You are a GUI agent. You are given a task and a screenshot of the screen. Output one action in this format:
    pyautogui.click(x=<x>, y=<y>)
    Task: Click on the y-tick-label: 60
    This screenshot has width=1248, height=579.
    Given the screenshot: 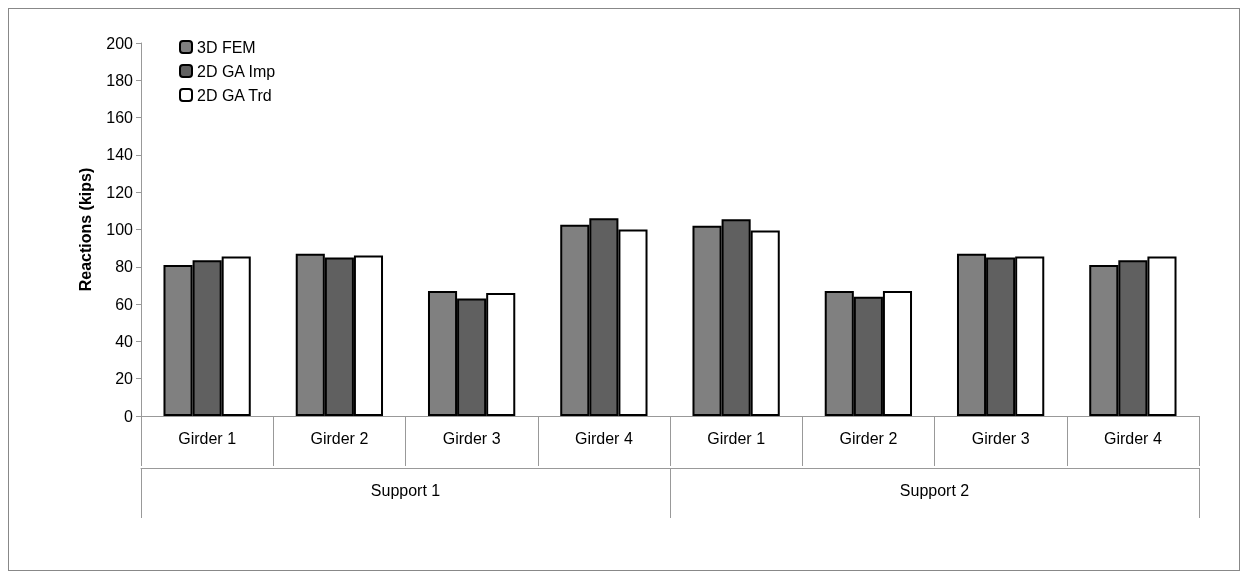 What is the action you would take?
    pyautogui.click(x=124, y=304)
    